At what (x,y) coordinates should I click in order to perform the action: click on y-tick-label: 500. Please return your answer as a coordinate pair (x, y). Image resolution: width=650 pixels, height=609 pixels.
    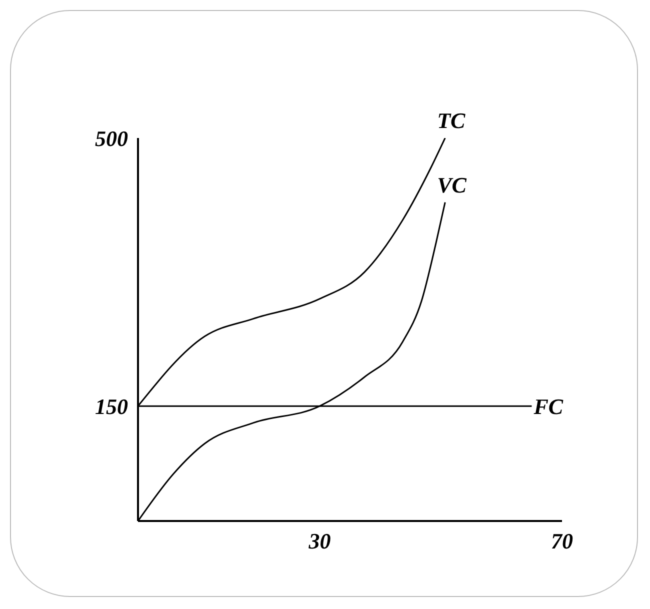
    Looking at the image, I should click on (111, 138).